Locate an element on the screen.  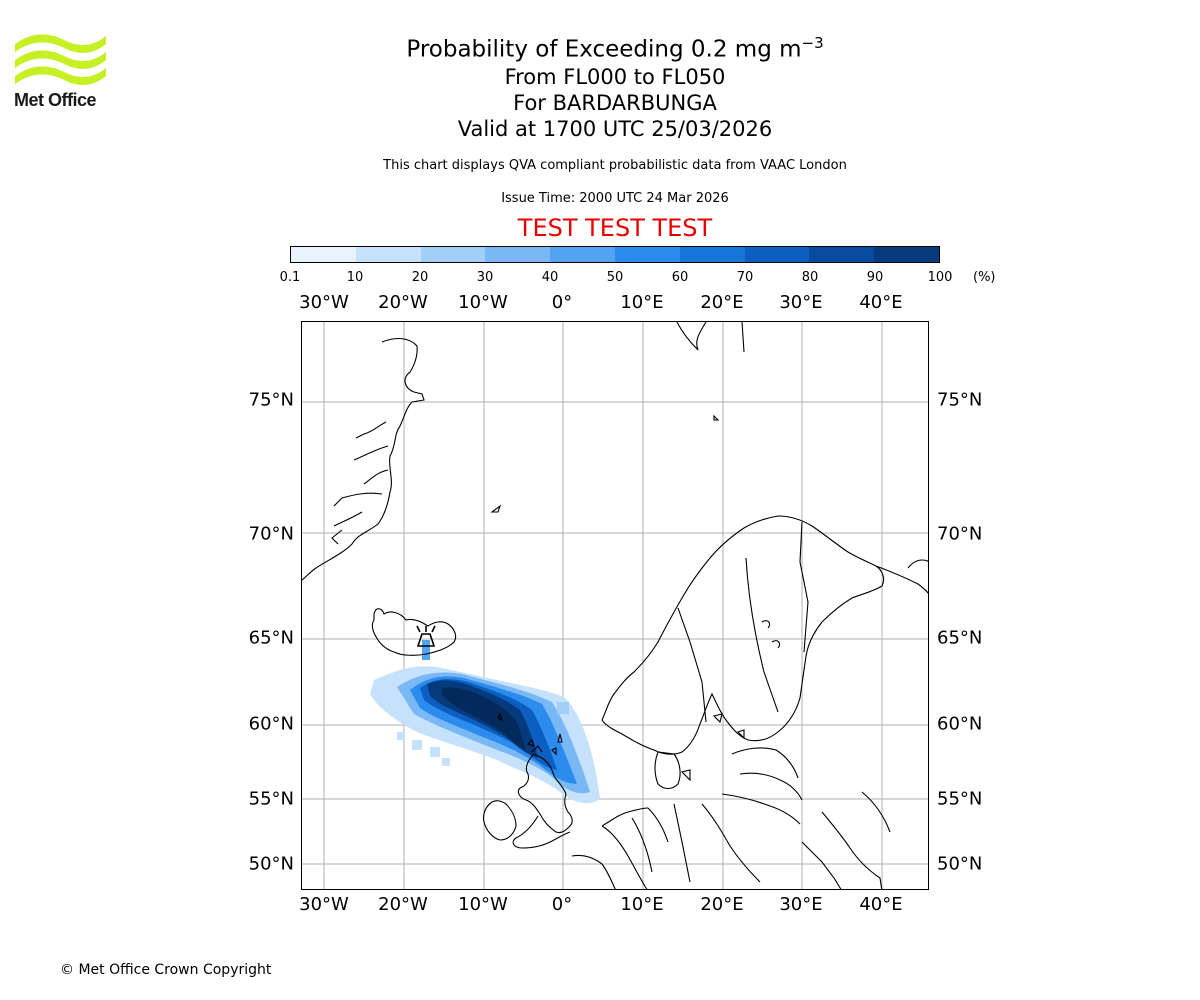
colorbar-tick-label: 70 is located at coordinates (745, 277).